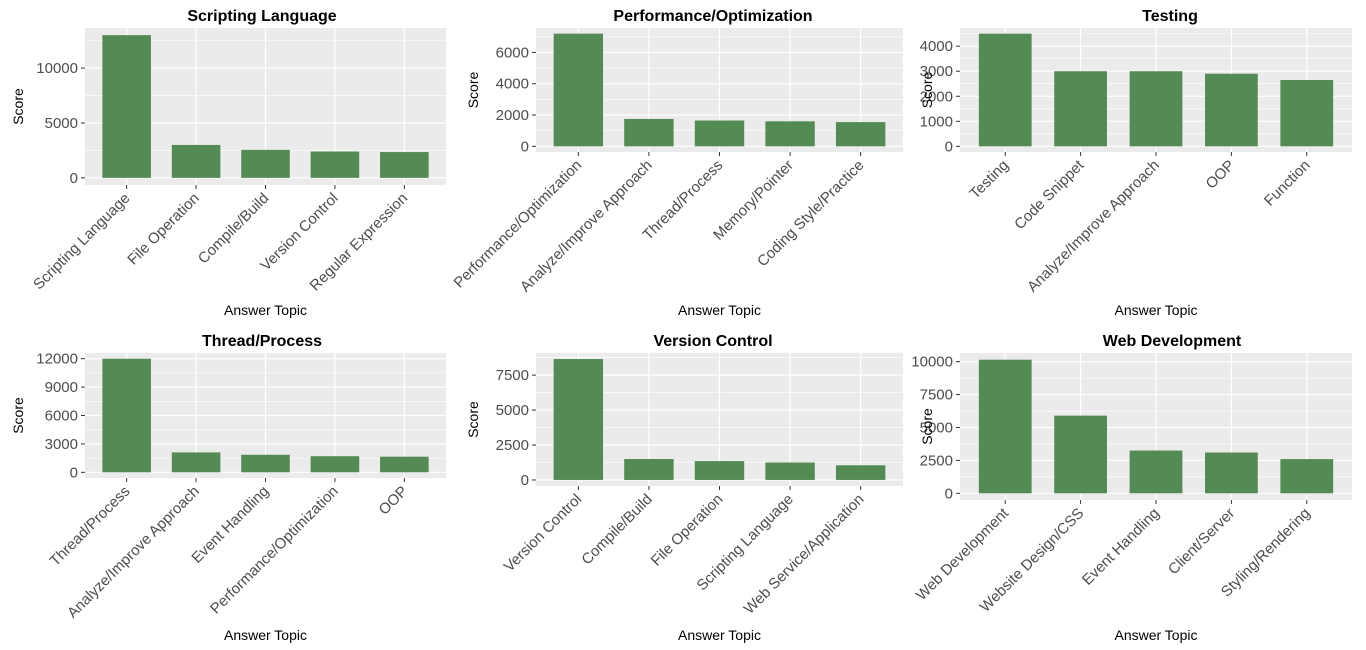  Describe the element at coordinates (1287, 183) in the screenshot. I see `x-tick-label: Function` at that location.